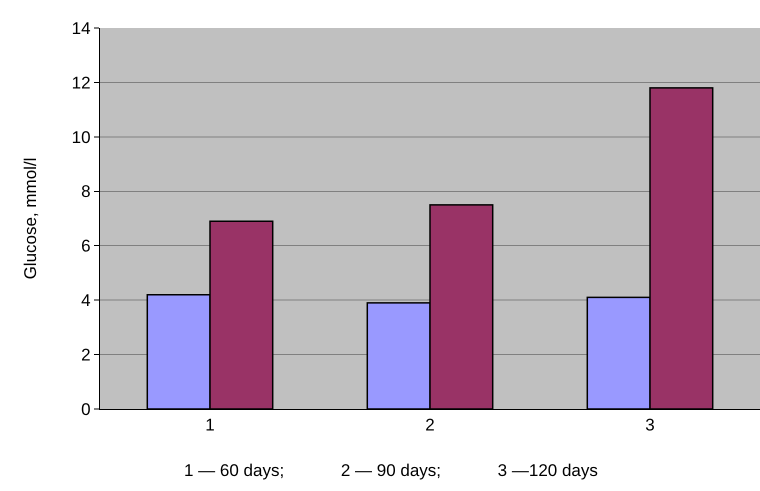 This screenshot has width=760, height=491. Describe the element at coordinates (650, 424) in the screenshot. I see `x-tick-label: 3` at that location.